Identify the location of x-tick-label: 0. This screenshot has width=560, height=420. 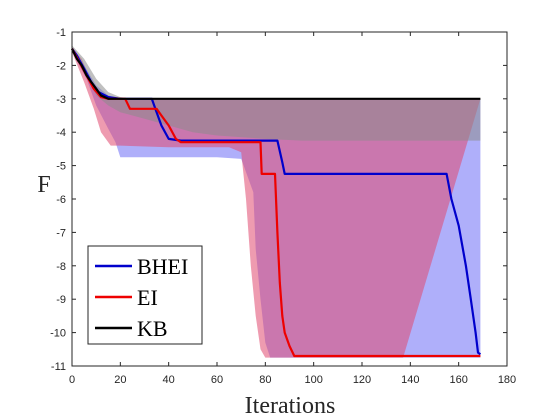
(72, 380).